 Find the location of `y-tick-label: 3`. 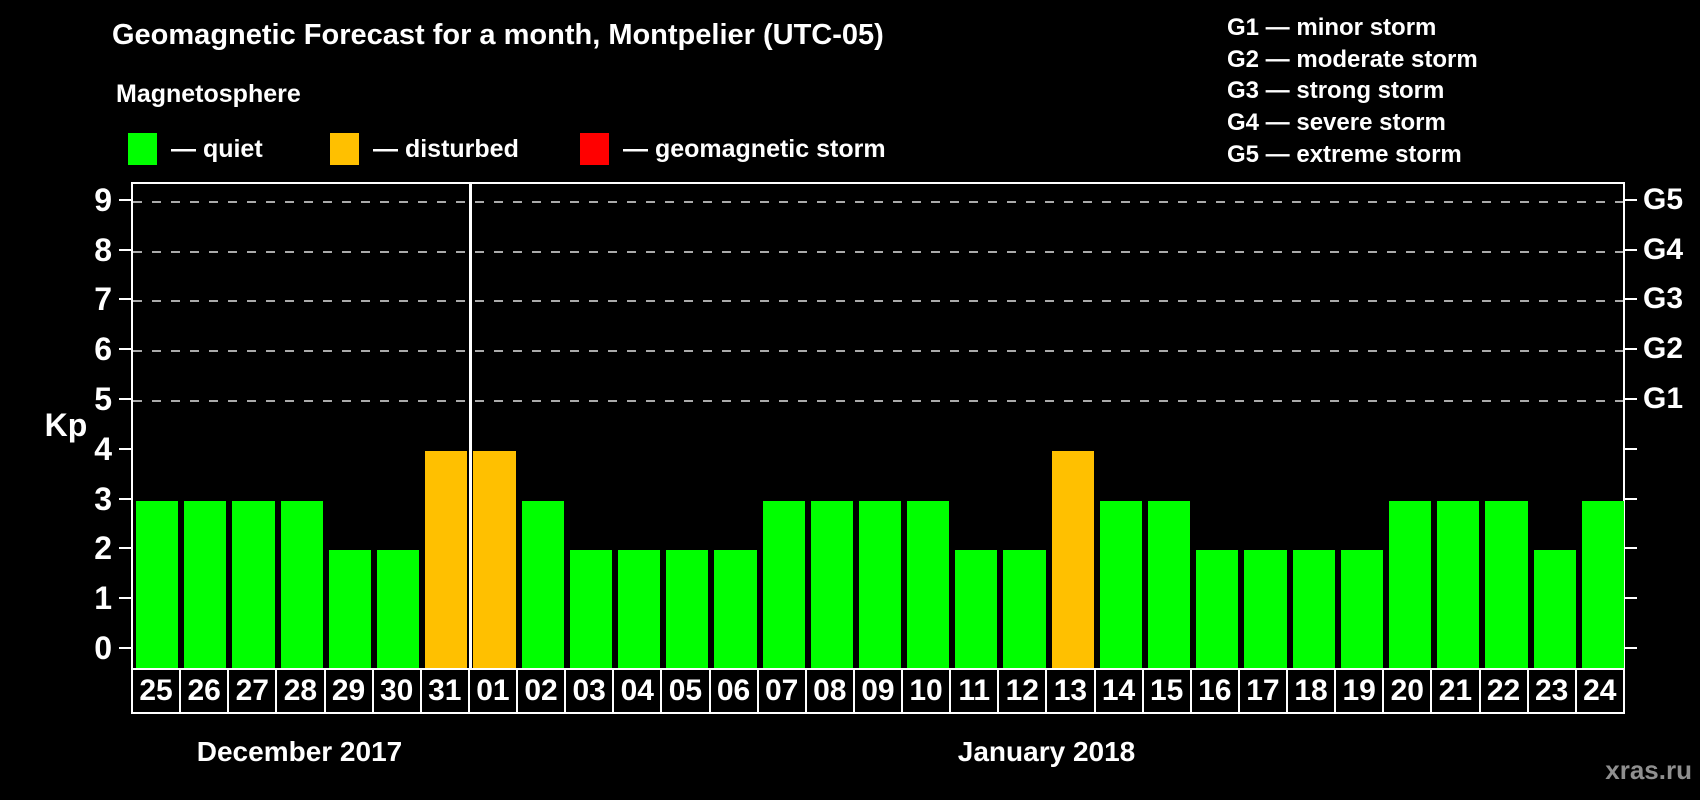

y-tick-label: 3 is located at coordinates (103, 498).